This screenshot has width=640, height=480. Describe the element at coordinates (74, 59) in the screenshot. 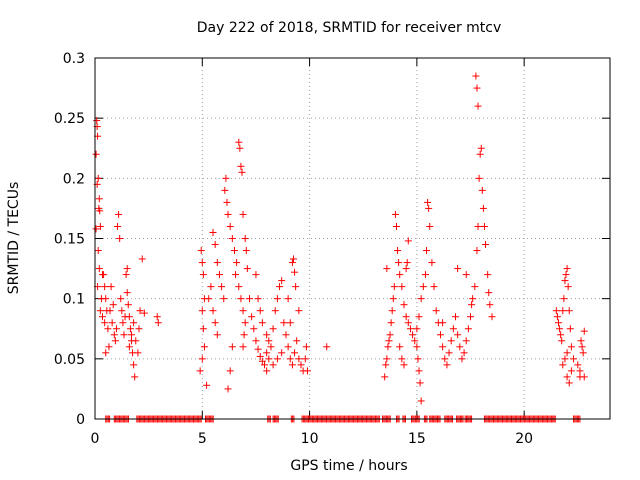

I see `y-tick-label: 0.3` at that location.